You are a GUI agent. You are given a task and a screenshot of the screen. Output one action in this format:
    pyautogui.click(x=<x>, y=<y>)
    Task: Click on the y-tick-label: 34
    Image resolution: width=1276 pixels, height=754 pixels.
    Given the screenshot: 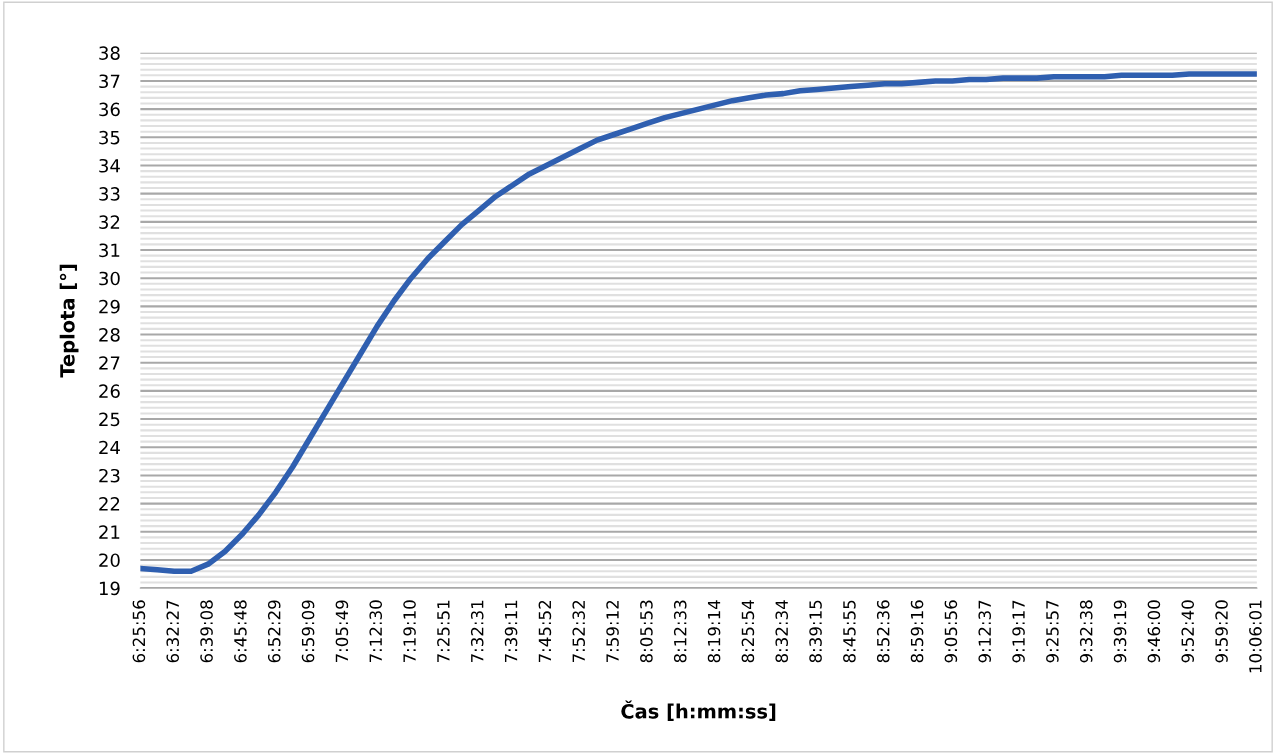 What is the action you would take?
    pyautogui.click(x=109, y=165)
    